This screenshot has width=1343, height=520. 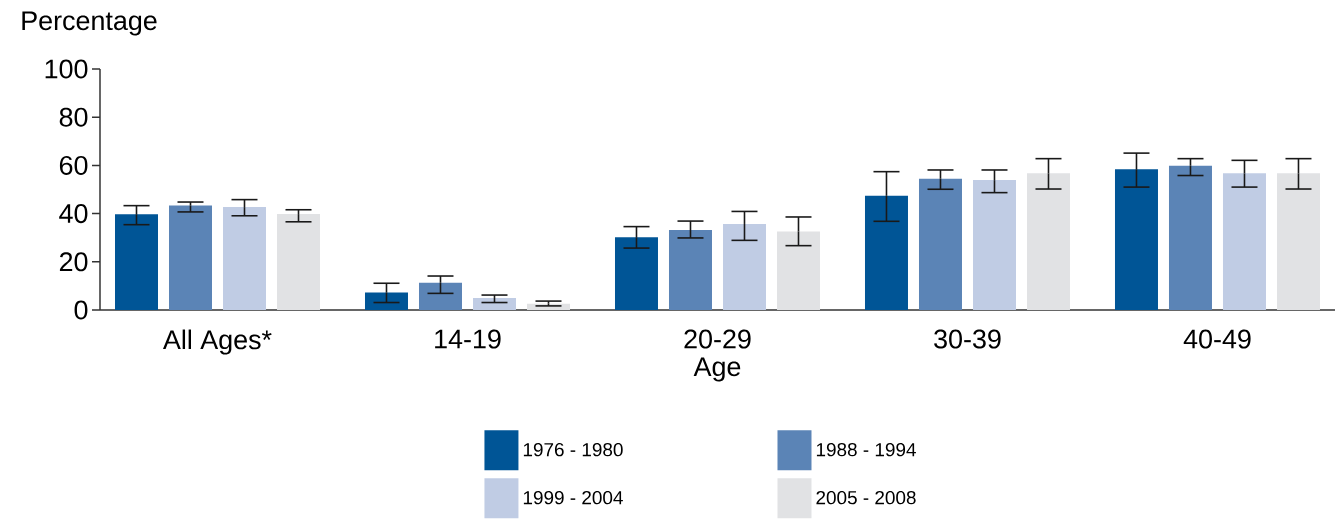 What do you see at coordinates (73, 117) in the screenshot?
I see `y-tick-label: 80` at bounding box center [73, 117].